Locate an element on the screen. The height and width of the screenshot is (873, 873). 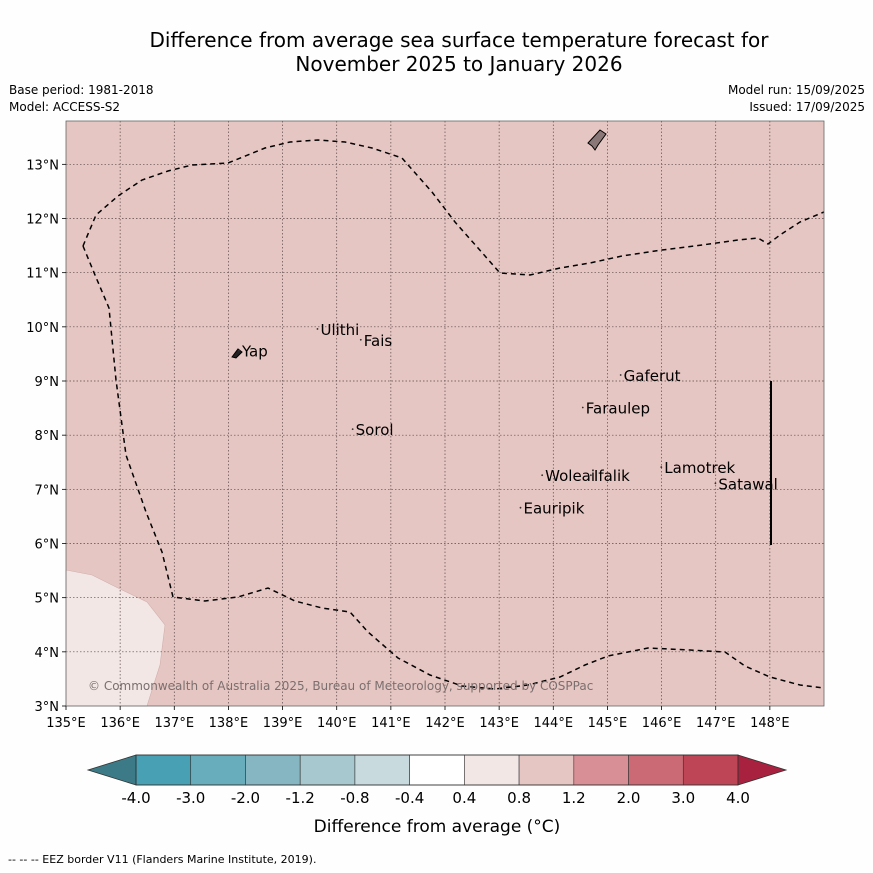
place-label: Yap is located at coordinates (254, 352).